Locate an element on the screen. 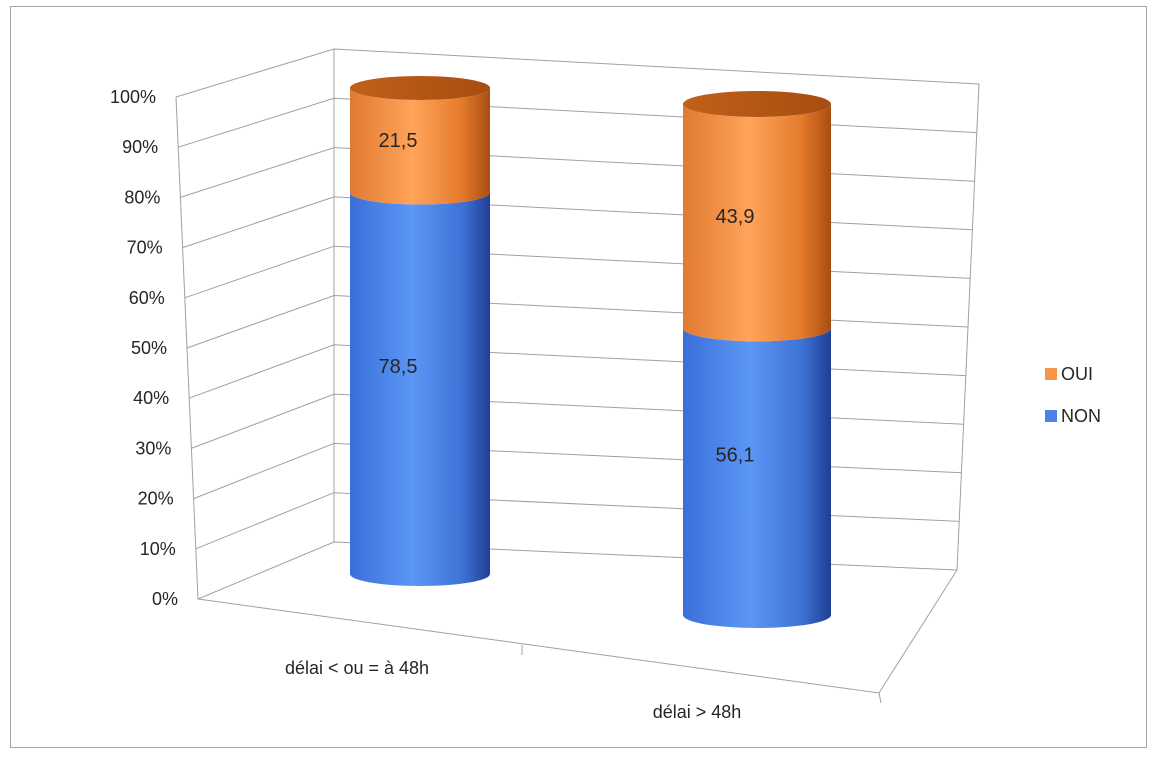 The width and height of the screenshot is (1153, 761). y-tick-label: 30% is located at coordinates (153, 448).